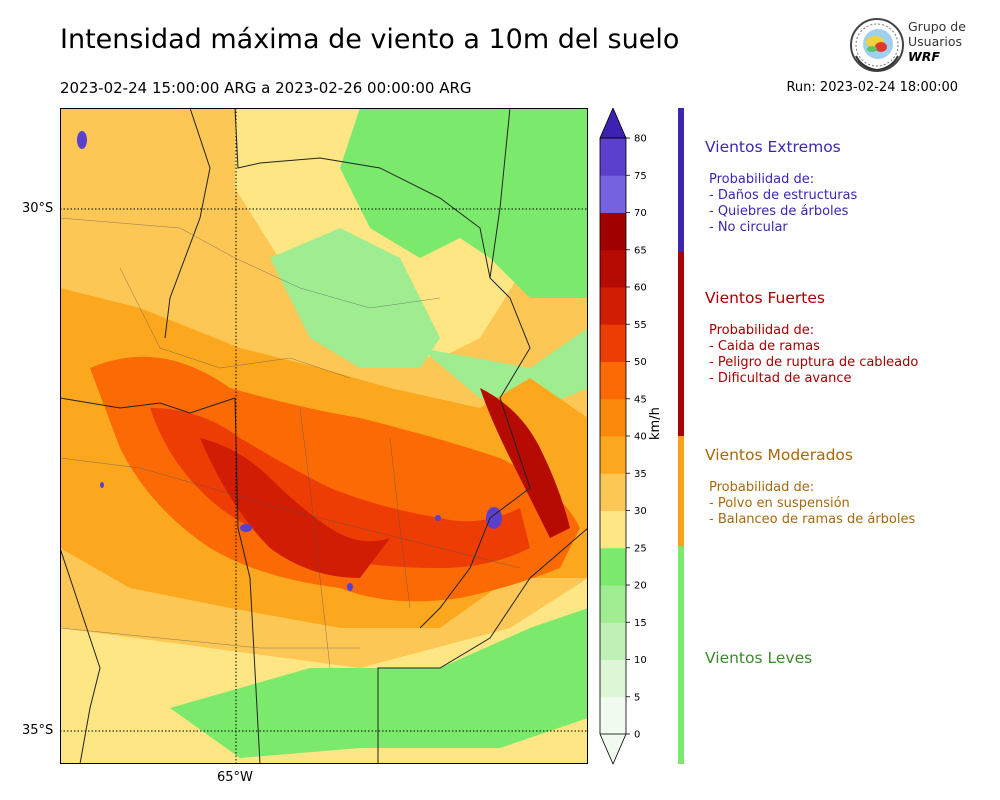 Image resolution: width=1000 pixels, height=800 pixels. What do you see at coordinates (640, 437) in the screenshot?
I see `colorbar-tick-label: 40` at bounding box center [640, 437].